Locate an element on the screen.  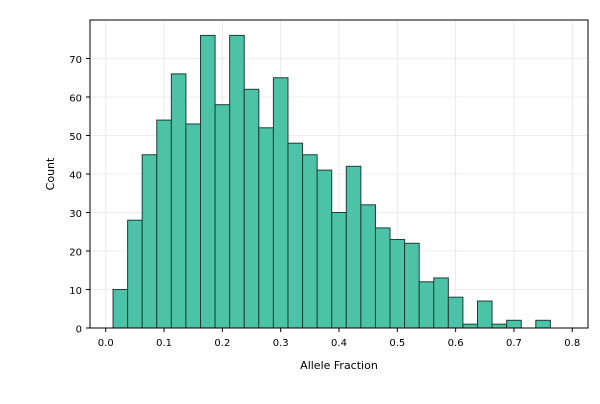
y-tick-label: 20 is located at coordinates (75, 253).